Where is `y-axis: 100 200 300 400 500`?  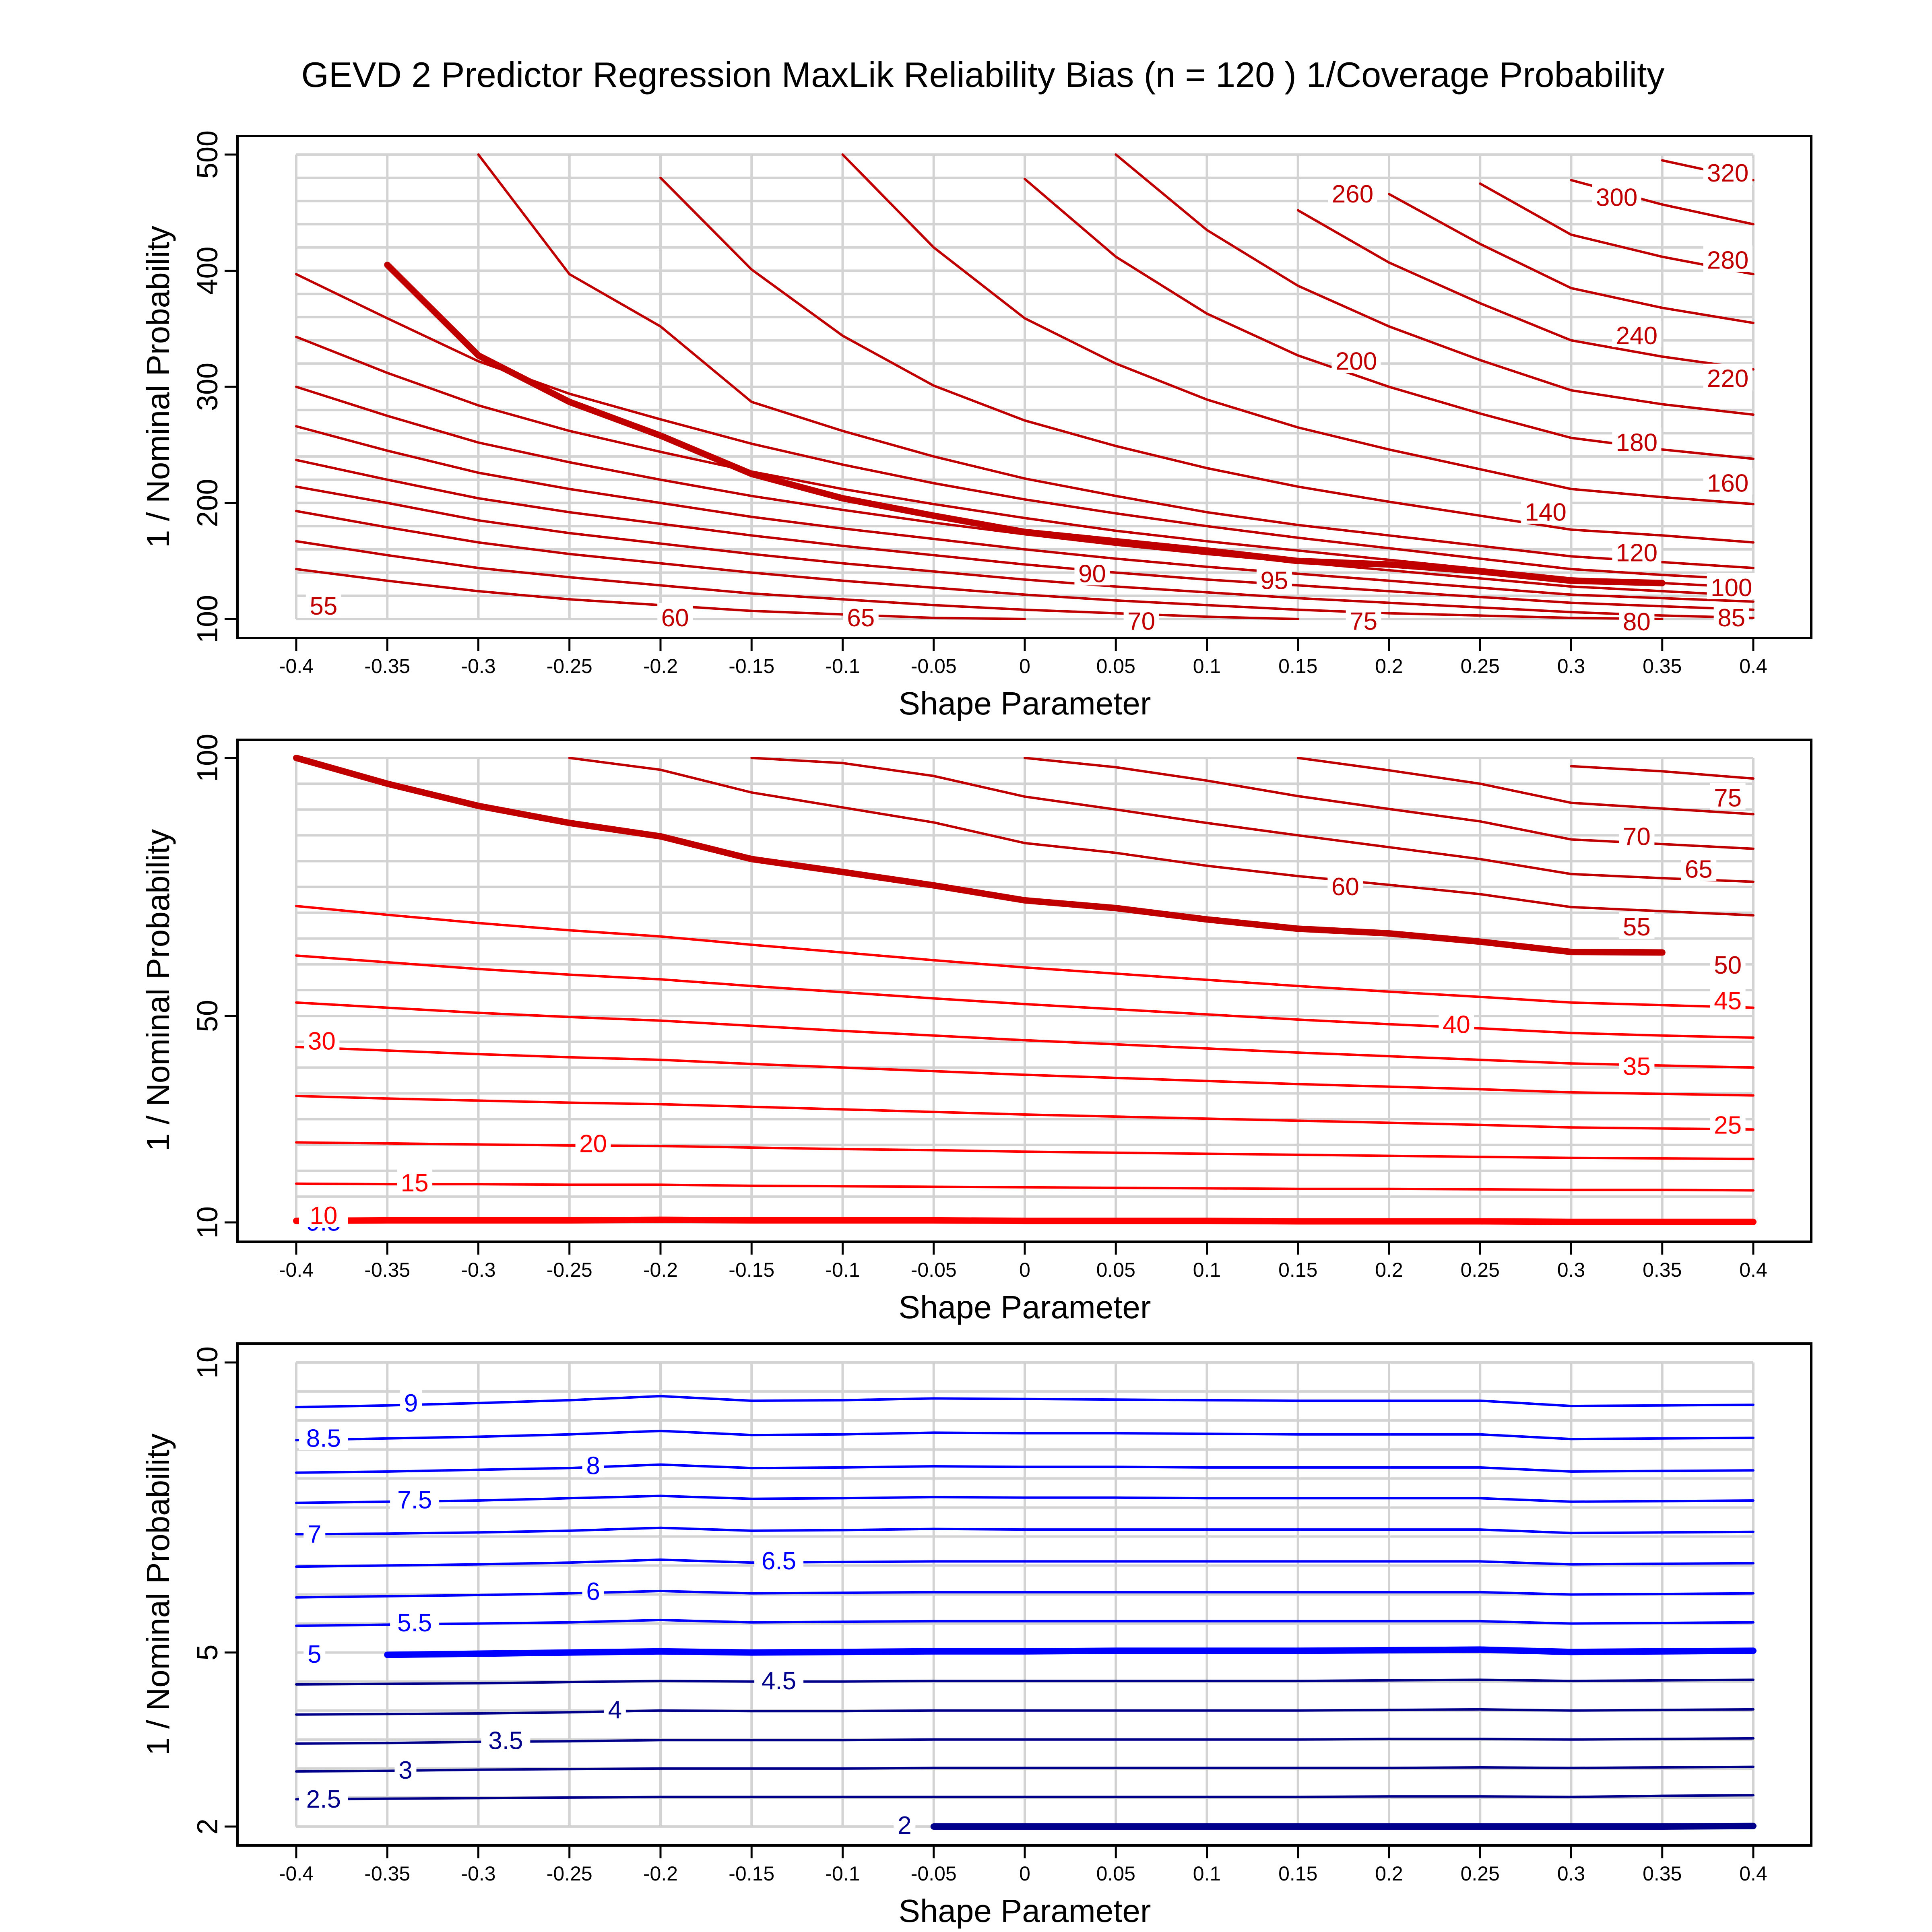
y-axis: 100 200 300 400 500 is located at coordinates (214, 386).